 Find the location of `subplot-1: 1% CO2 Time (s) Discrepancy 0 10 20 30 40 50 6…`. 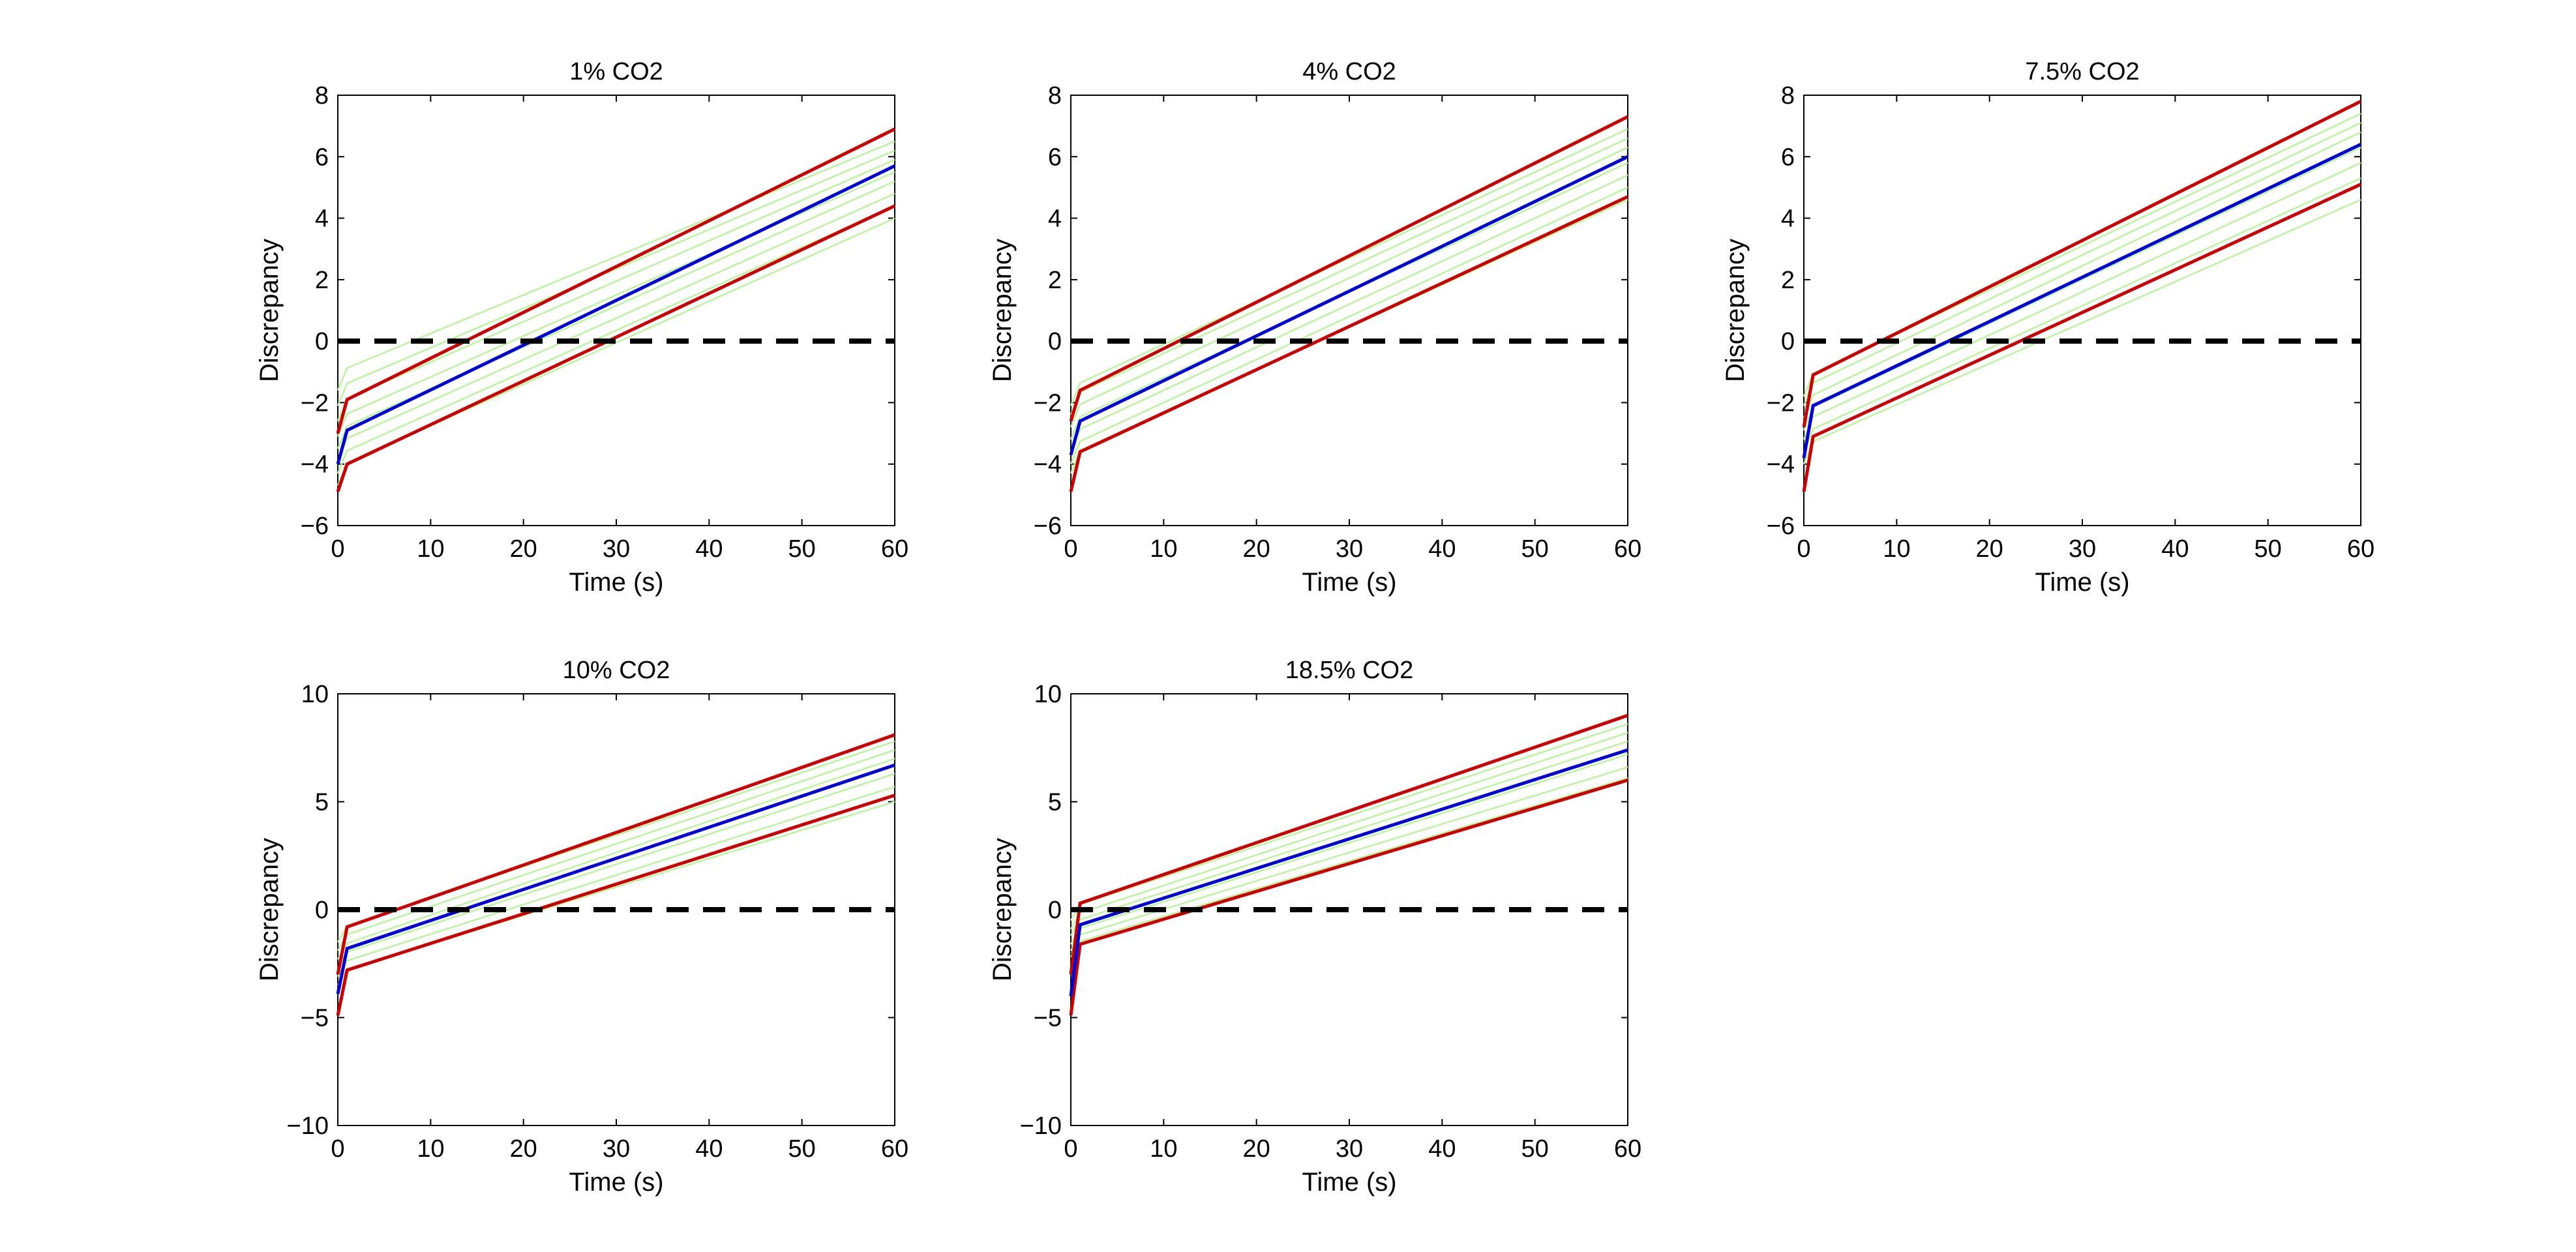

subplot-1: 1% CO2 Time (s) Discrepancy 0 10 20 30 40 50 6… is located at coordinates (581, 327).